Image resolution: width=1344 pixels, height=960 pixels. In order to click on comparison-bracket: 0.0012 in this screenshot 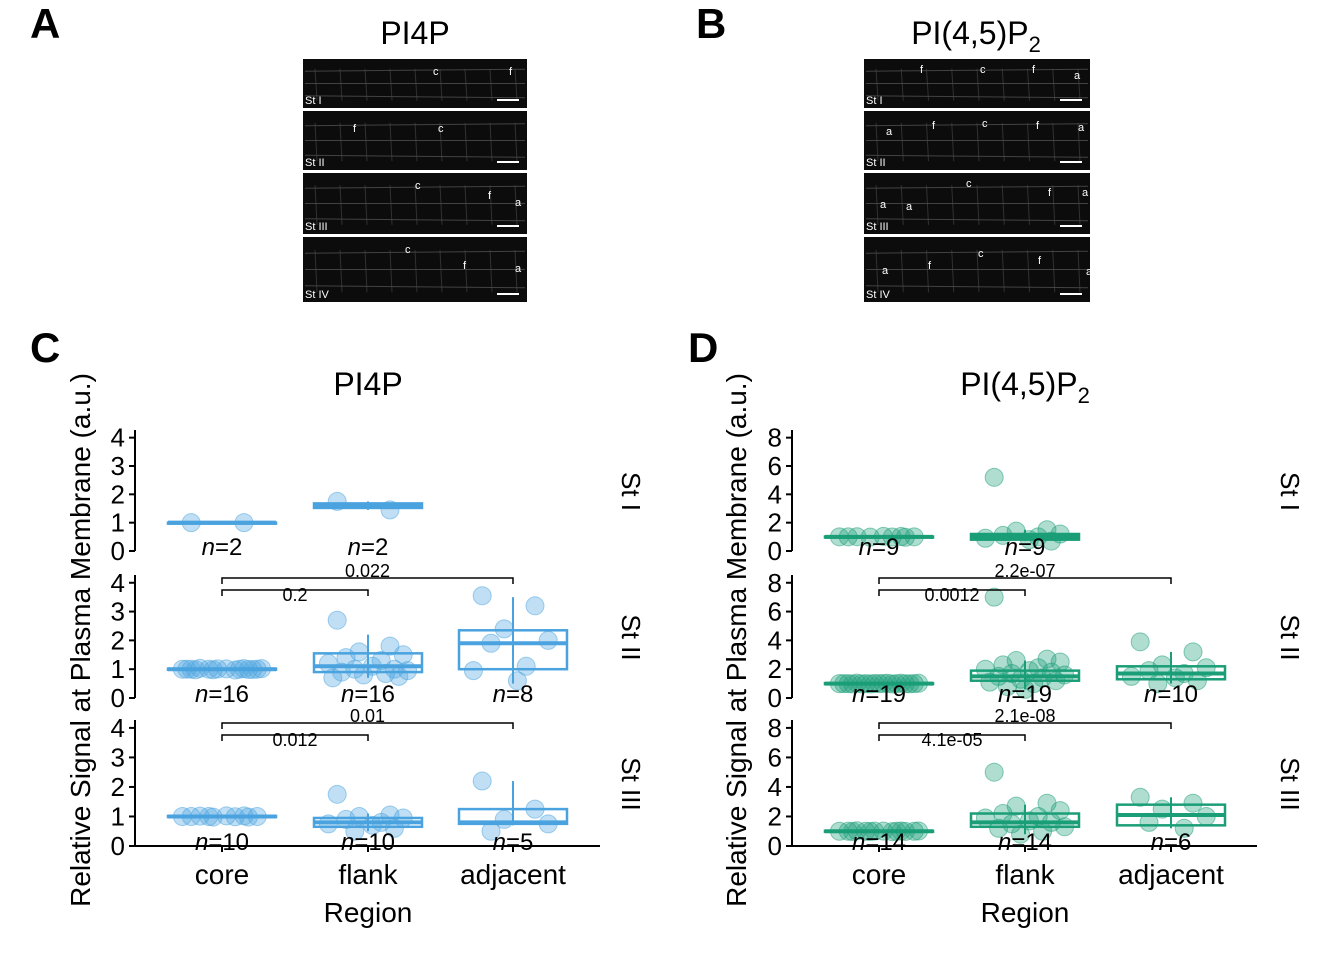, I will do `click(952, 595)`.